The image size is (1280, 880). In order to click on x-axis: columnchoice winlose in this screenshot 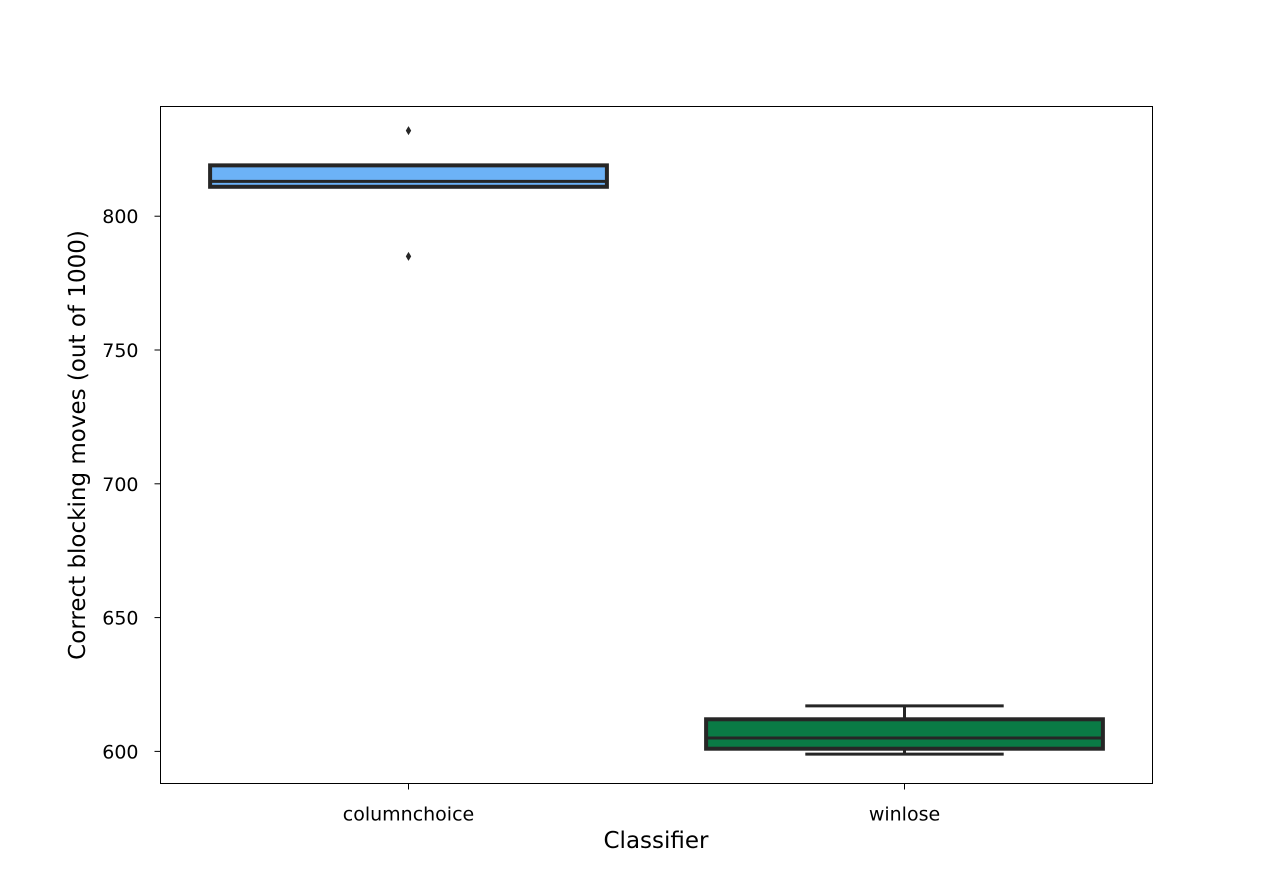, I will do `click(641, 804)`.